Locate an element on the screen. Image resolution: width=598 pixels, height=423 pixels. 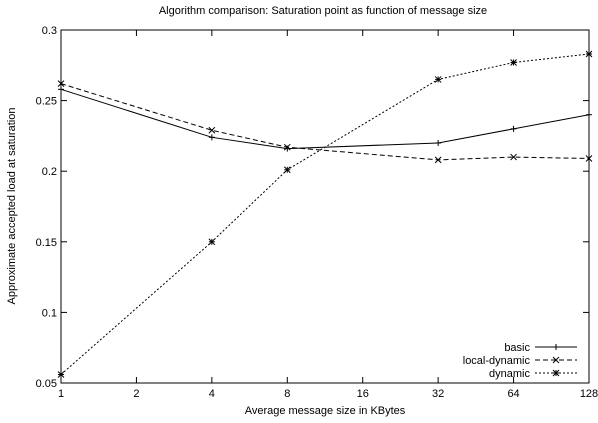
x-tick-label: 8 is located at coordinates (287, 394).